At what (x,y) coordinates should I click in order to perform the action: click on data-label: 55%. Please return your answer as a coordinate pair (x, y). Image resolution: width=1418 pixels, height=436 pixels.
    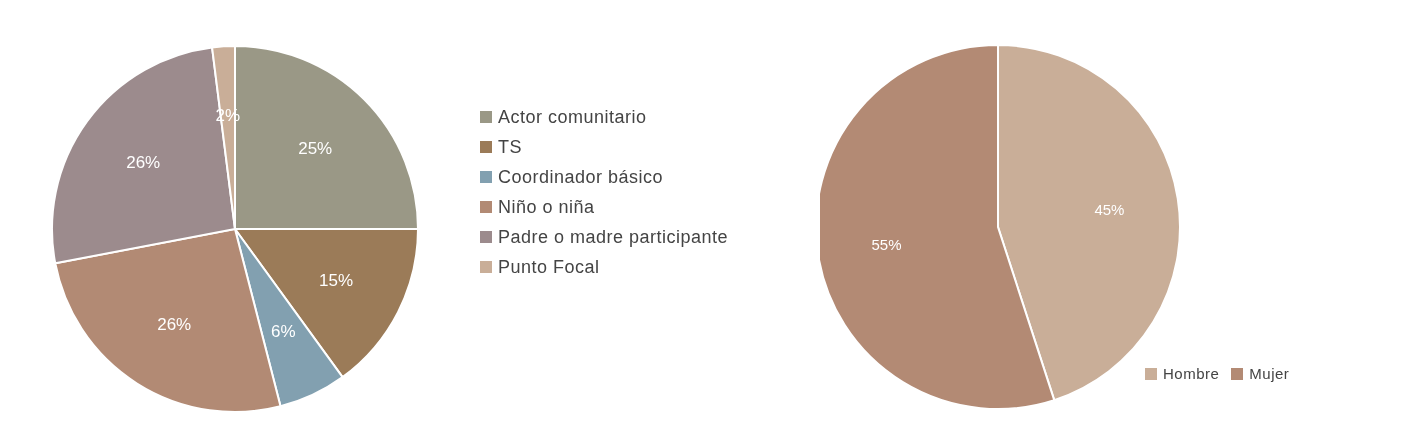
    Looking at the image, I should click on (886, 245).